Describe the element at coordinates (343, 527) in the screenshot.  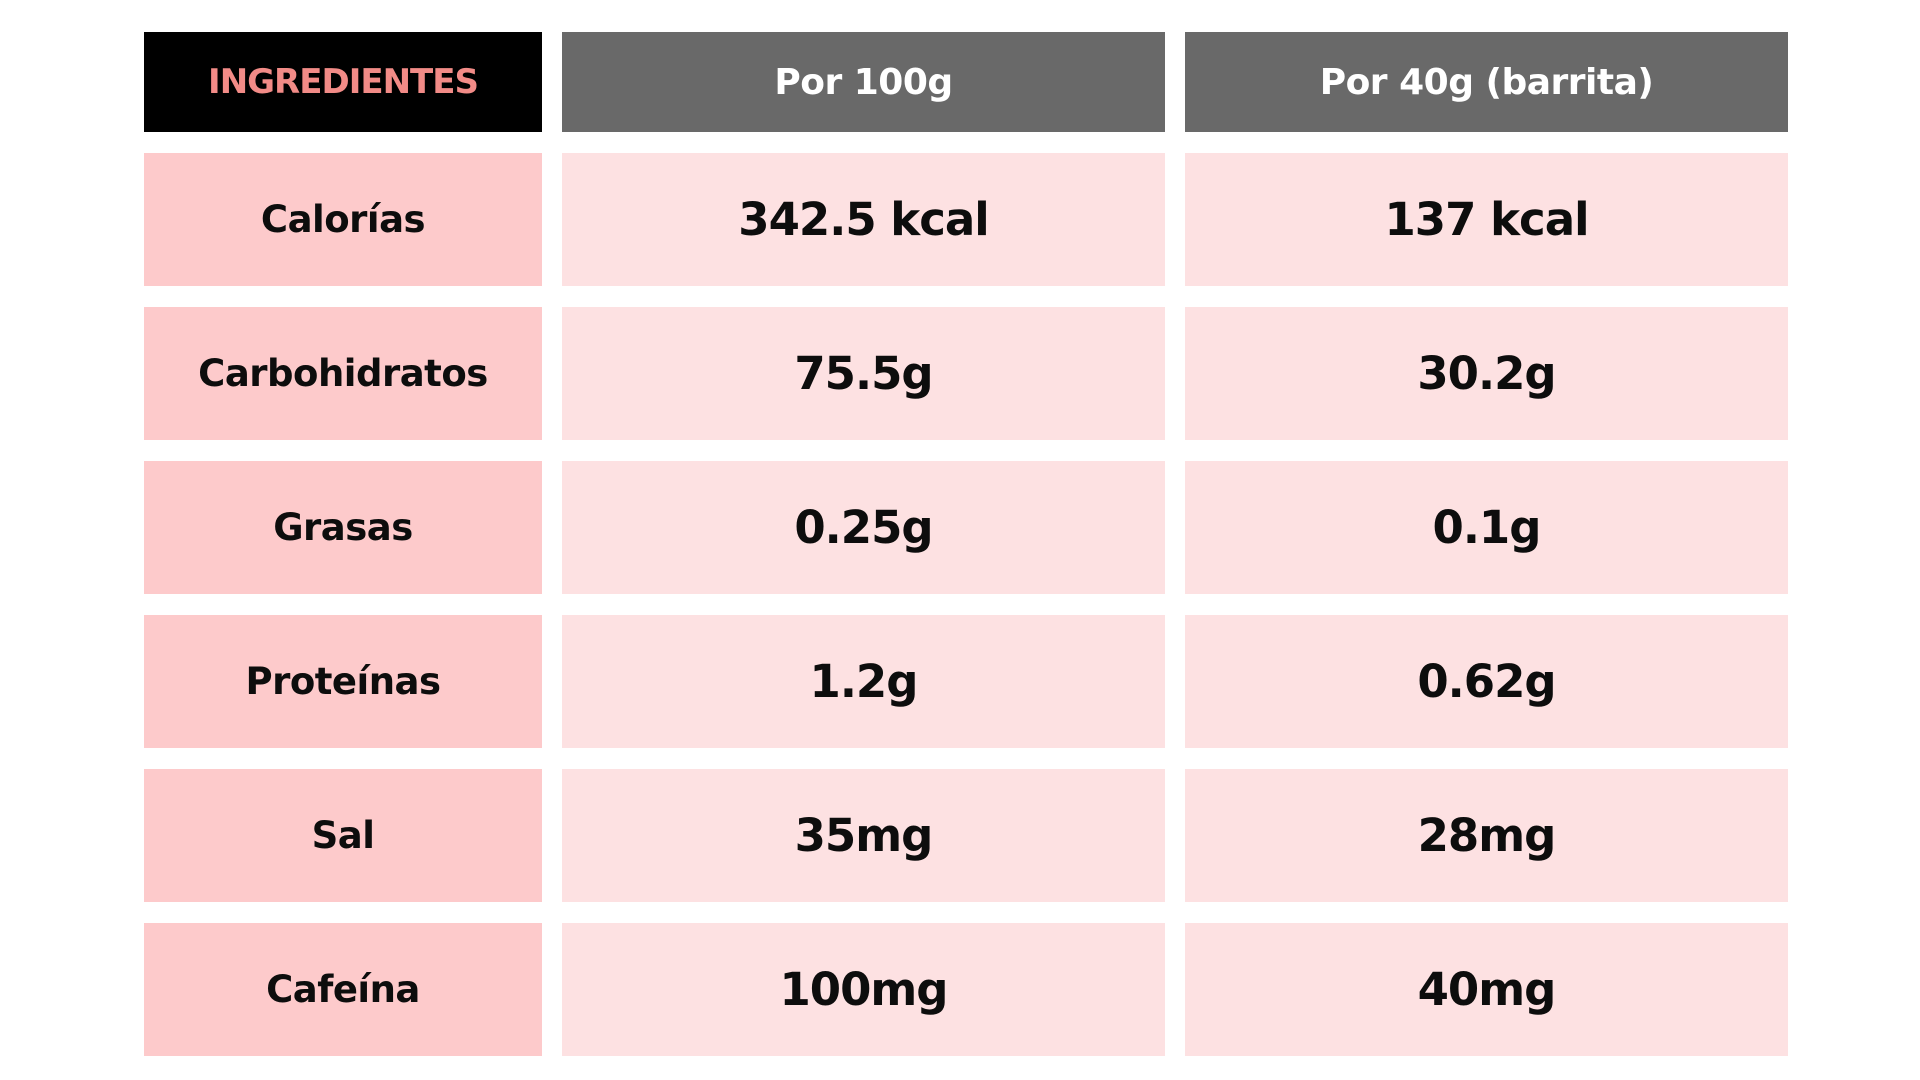
I see `row-label-grasas: Grasas` at that location.